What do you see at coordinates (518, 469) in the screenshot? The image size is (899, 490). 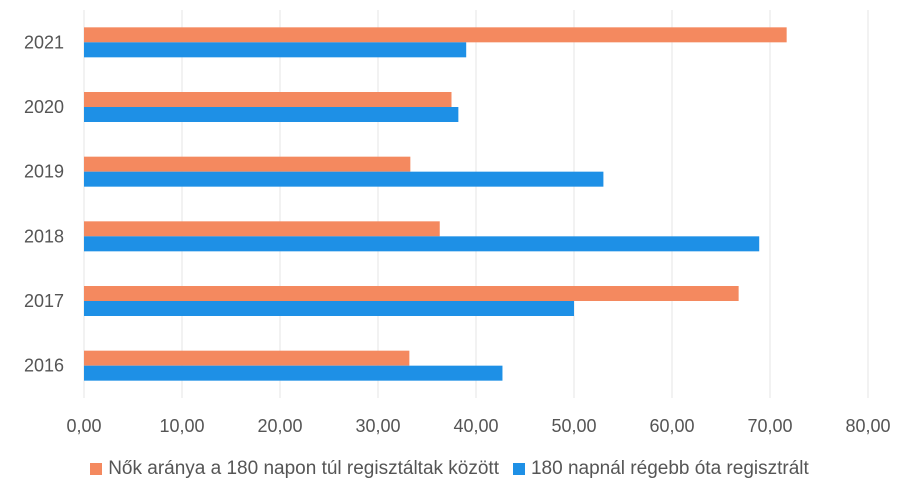 I see `legend-swatch-blue` at bounding box center [518, 469].